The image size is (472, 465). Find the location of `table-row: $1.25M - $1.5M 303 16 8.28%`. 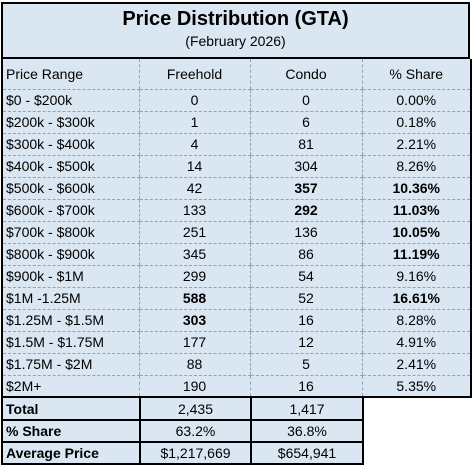

table-row: $1.25M - $1.5M 303 16 8.28% is located at coordinates (236, 320).